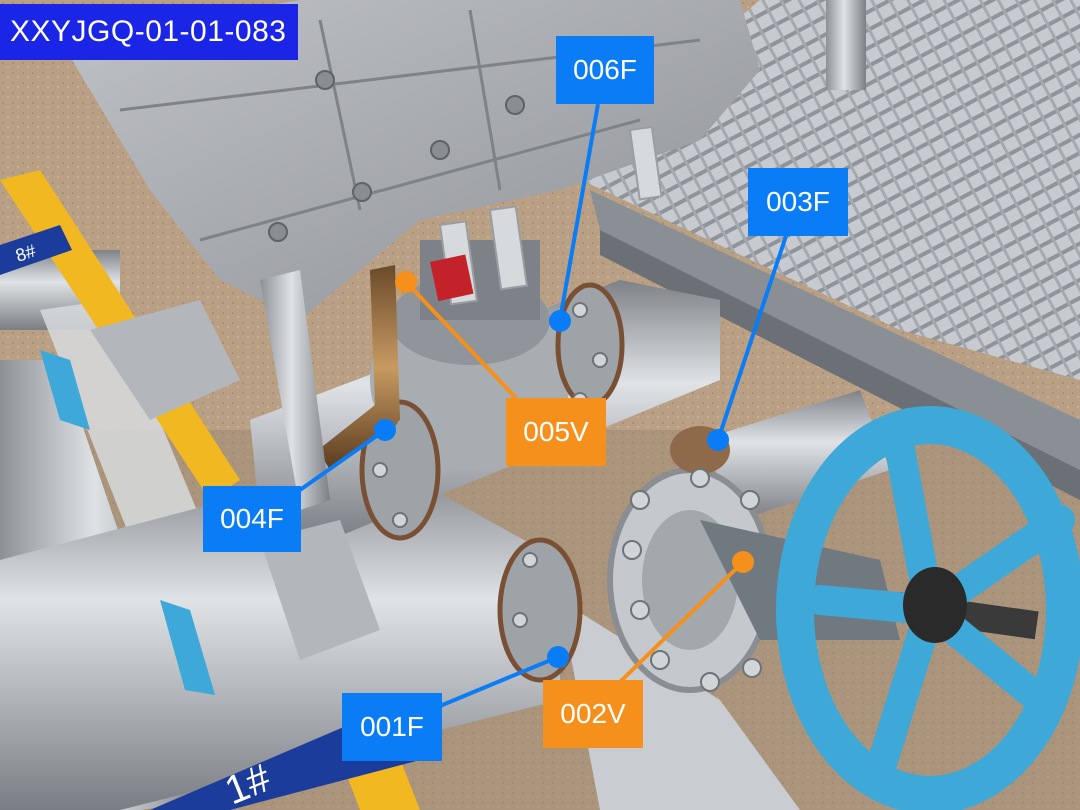 This screenshot has height=810, width=1080. Describe the element at coordinates (605, 70) in the screenshot. I see `callout-006f: 006F` at that location.